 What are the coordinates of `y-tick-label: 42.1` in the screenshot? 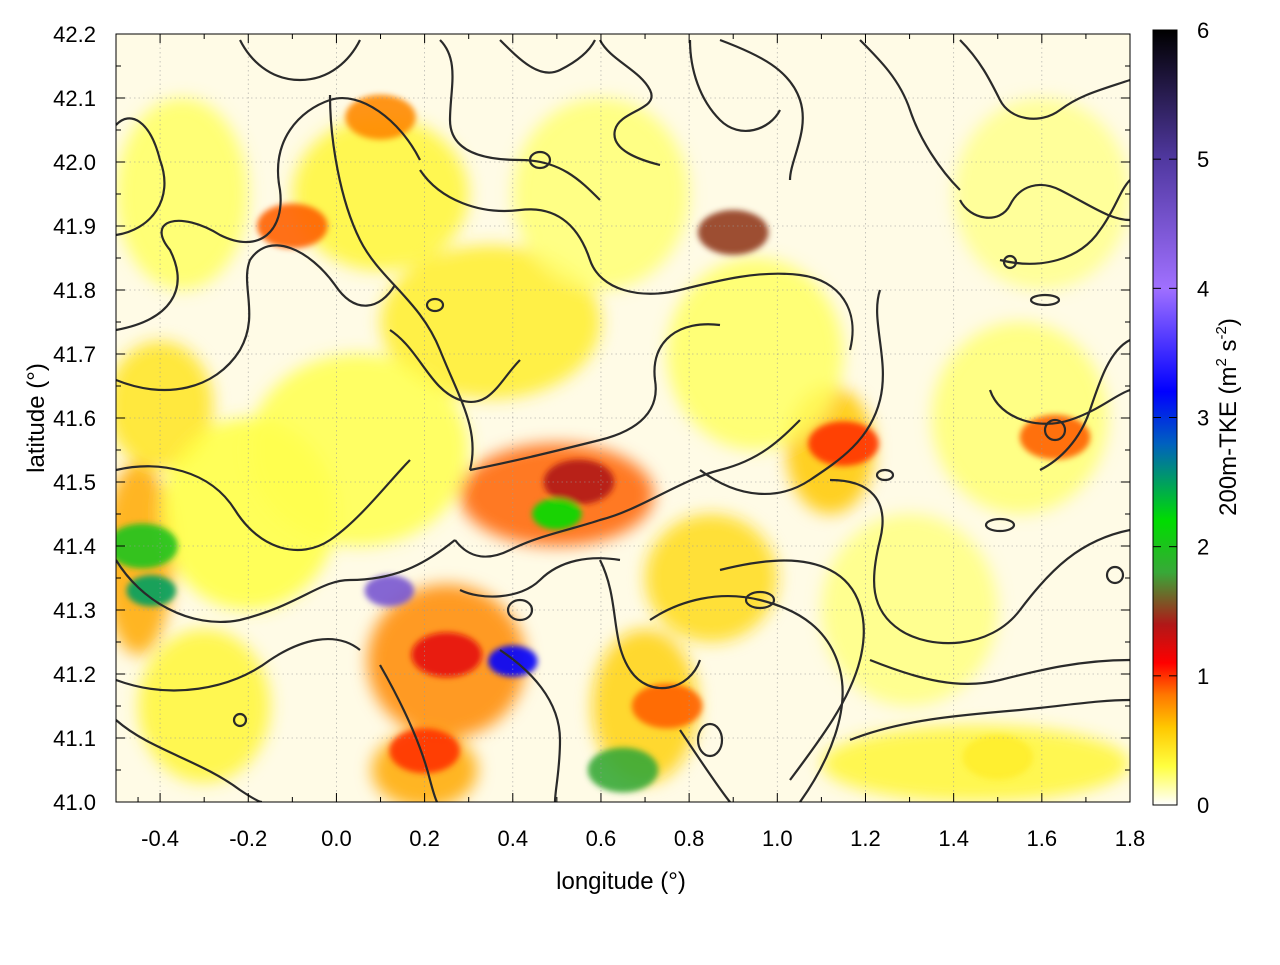 It's located at (74, 98).